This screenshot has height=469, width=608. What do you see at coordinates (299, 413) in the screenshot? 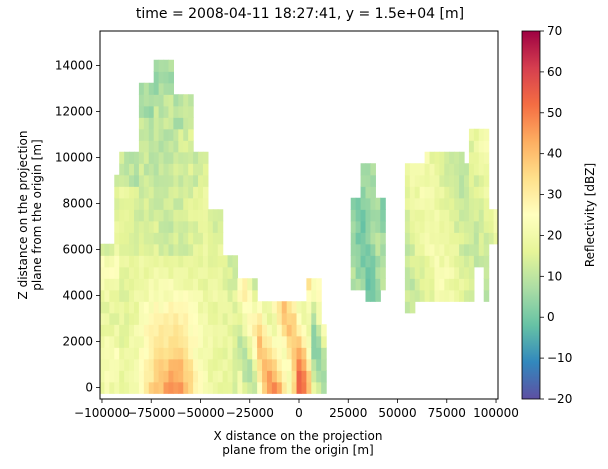
I see `x-tick-label: 0` at bounding box center [299, 413].